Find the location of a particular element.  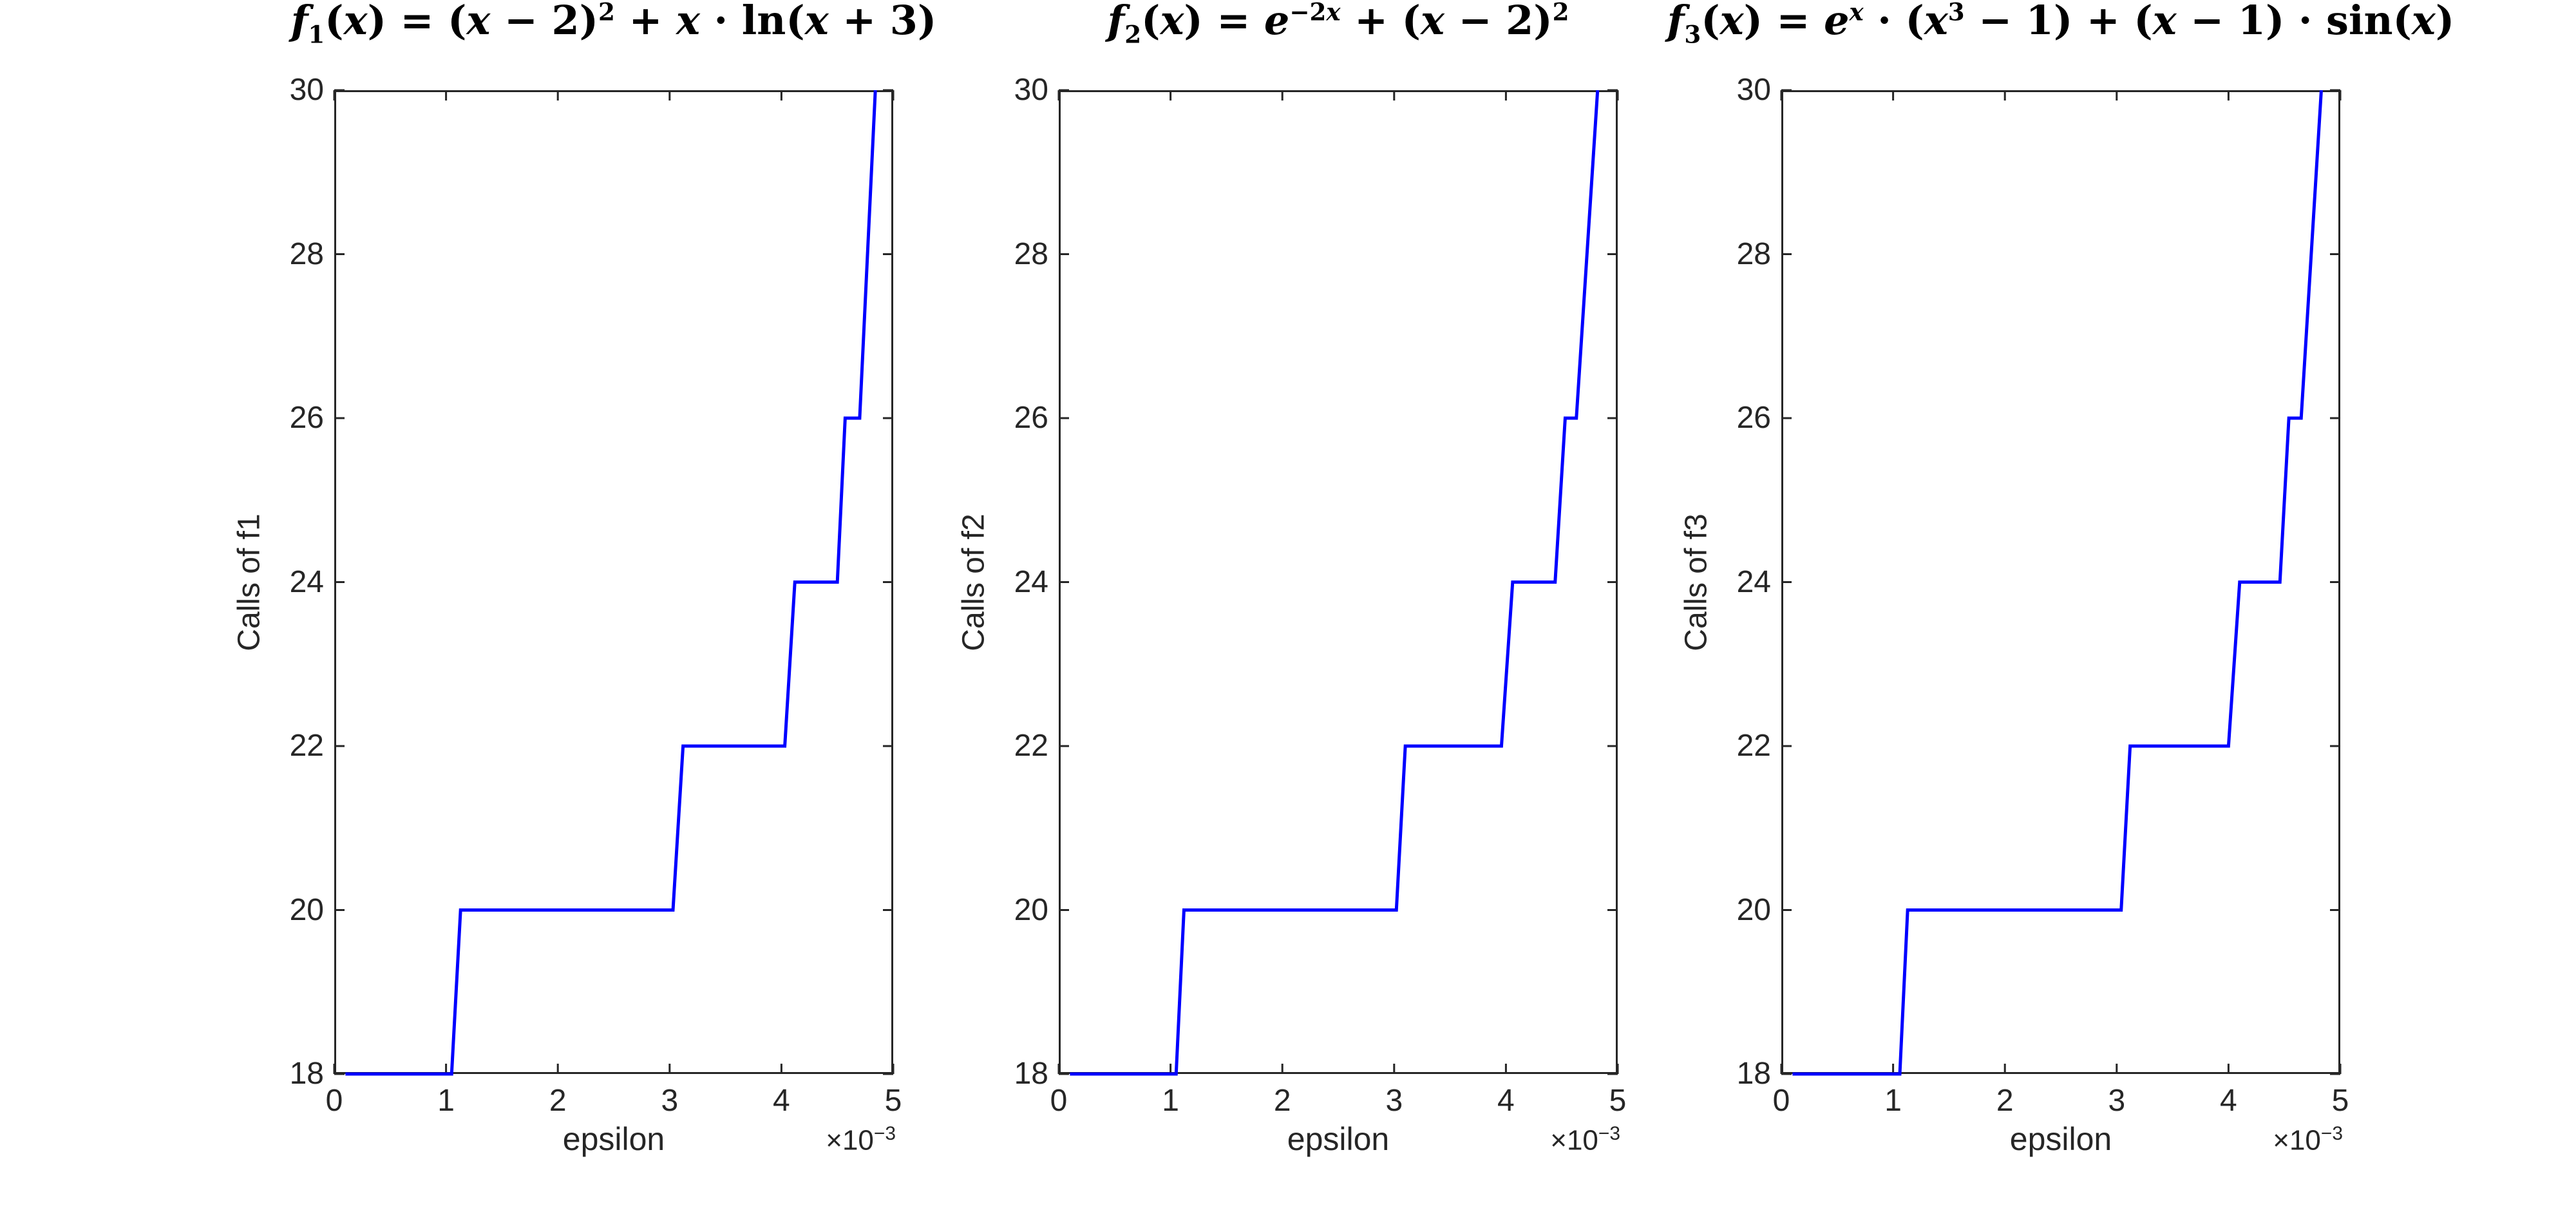

plot-title: f2(x) = e−2x + (x − 2)2 is located at coordinates (1338, 24).